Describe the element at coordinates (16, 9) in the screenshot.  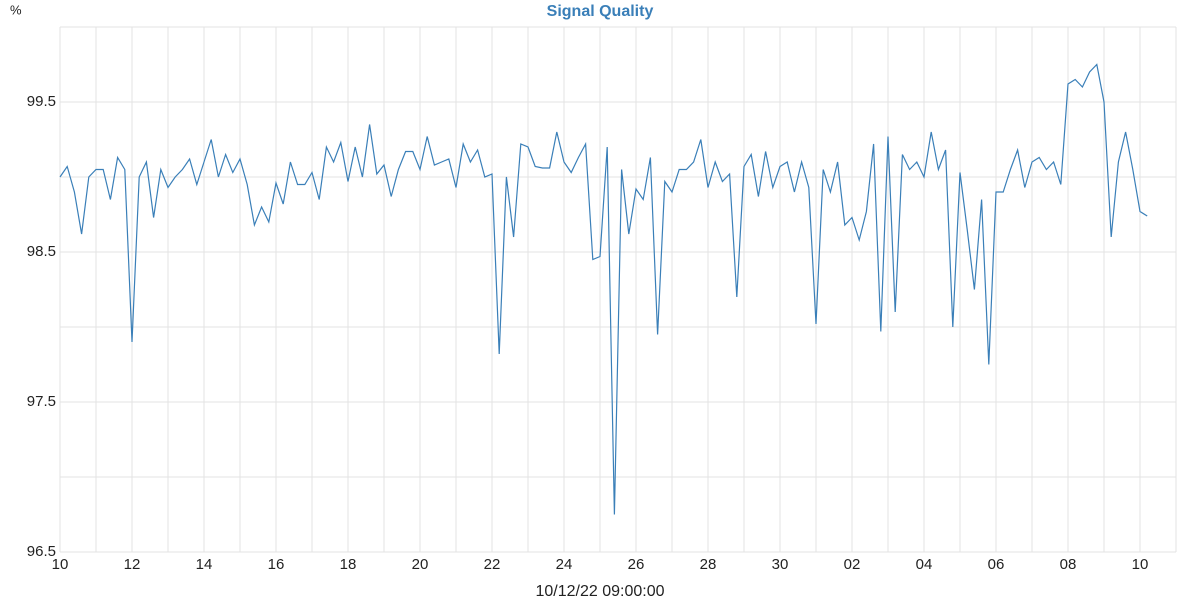
I see `y-axis-label: %` at that location.